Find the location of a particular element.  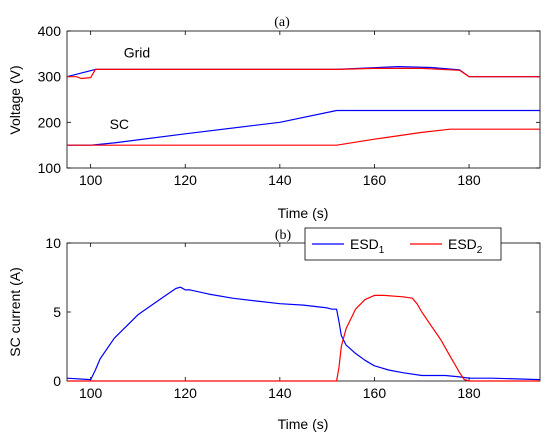

y-tick-label: 300 is located at coordinates (50, 77).